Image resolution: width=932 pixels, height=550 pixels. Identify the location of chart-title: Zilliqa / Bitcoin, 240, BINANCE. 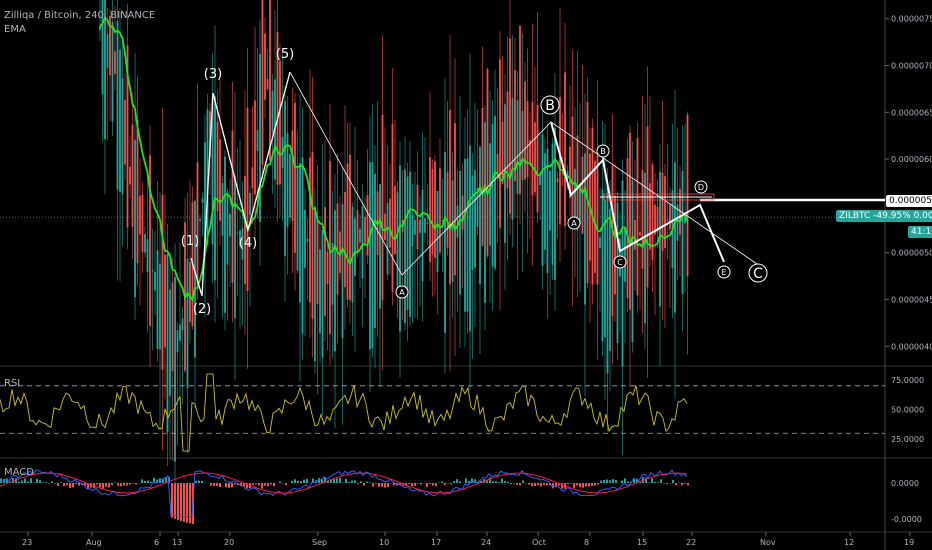
(80, 15).